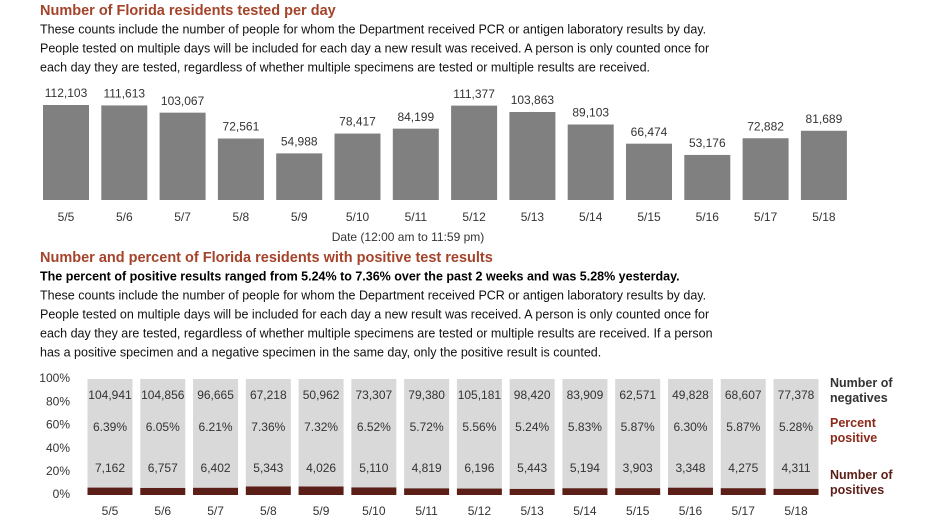 This screenshot has width=932, height=524. I want to click on positives-label: 6,196, so click(479, 468).